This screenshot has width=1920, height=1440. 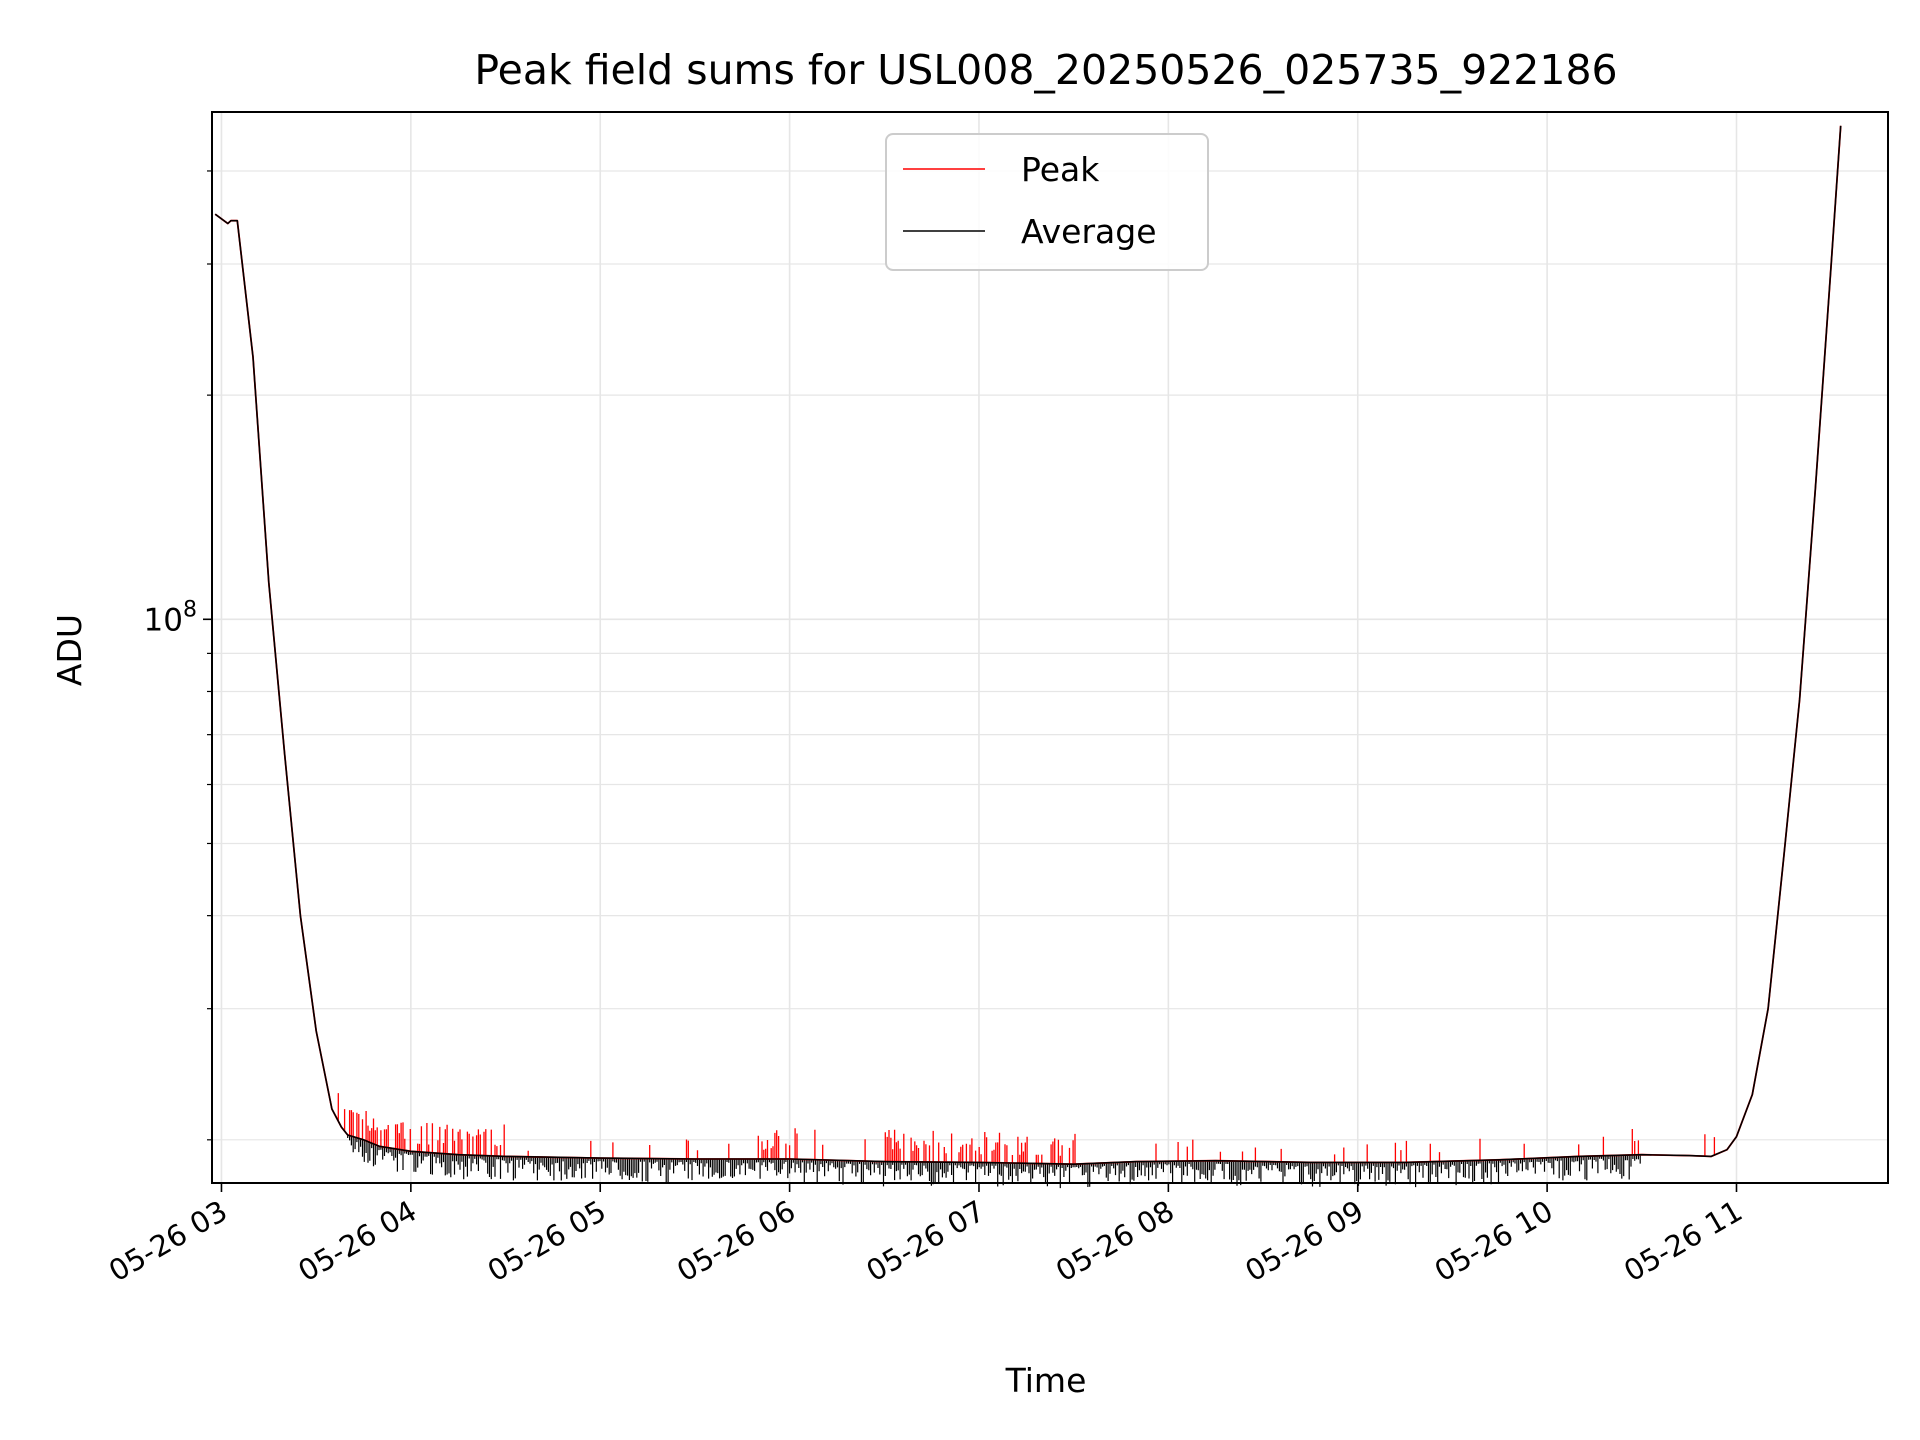 What do you see at coordinates (1089, 231) in the screenshot?
I see `legend-label-average: Average` at bounding box center [1089, 231].